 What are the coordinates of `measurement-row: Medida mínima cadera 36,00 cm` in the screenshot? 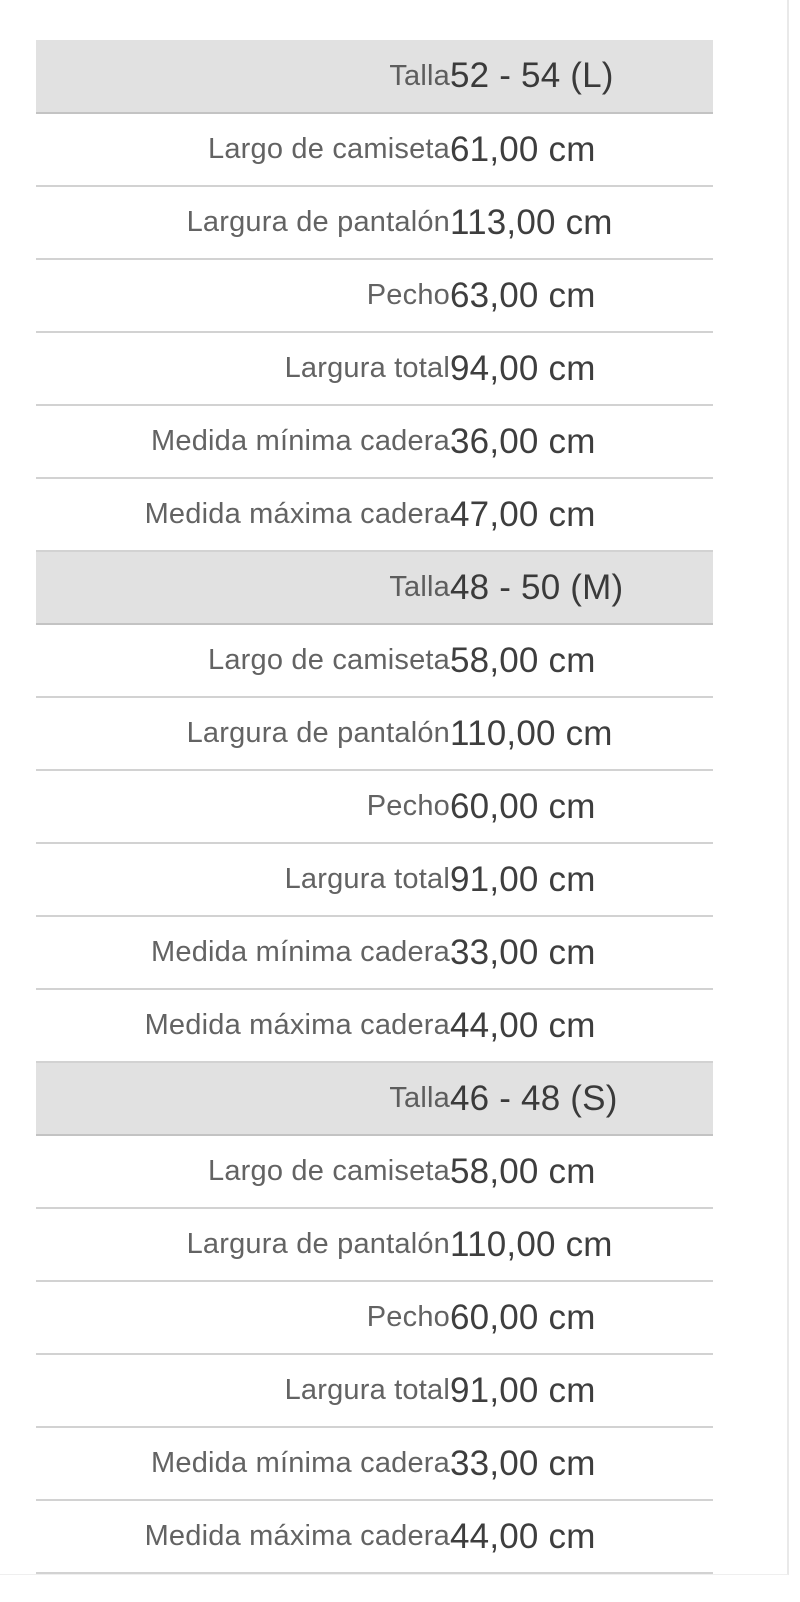 It's located at (374, 442).